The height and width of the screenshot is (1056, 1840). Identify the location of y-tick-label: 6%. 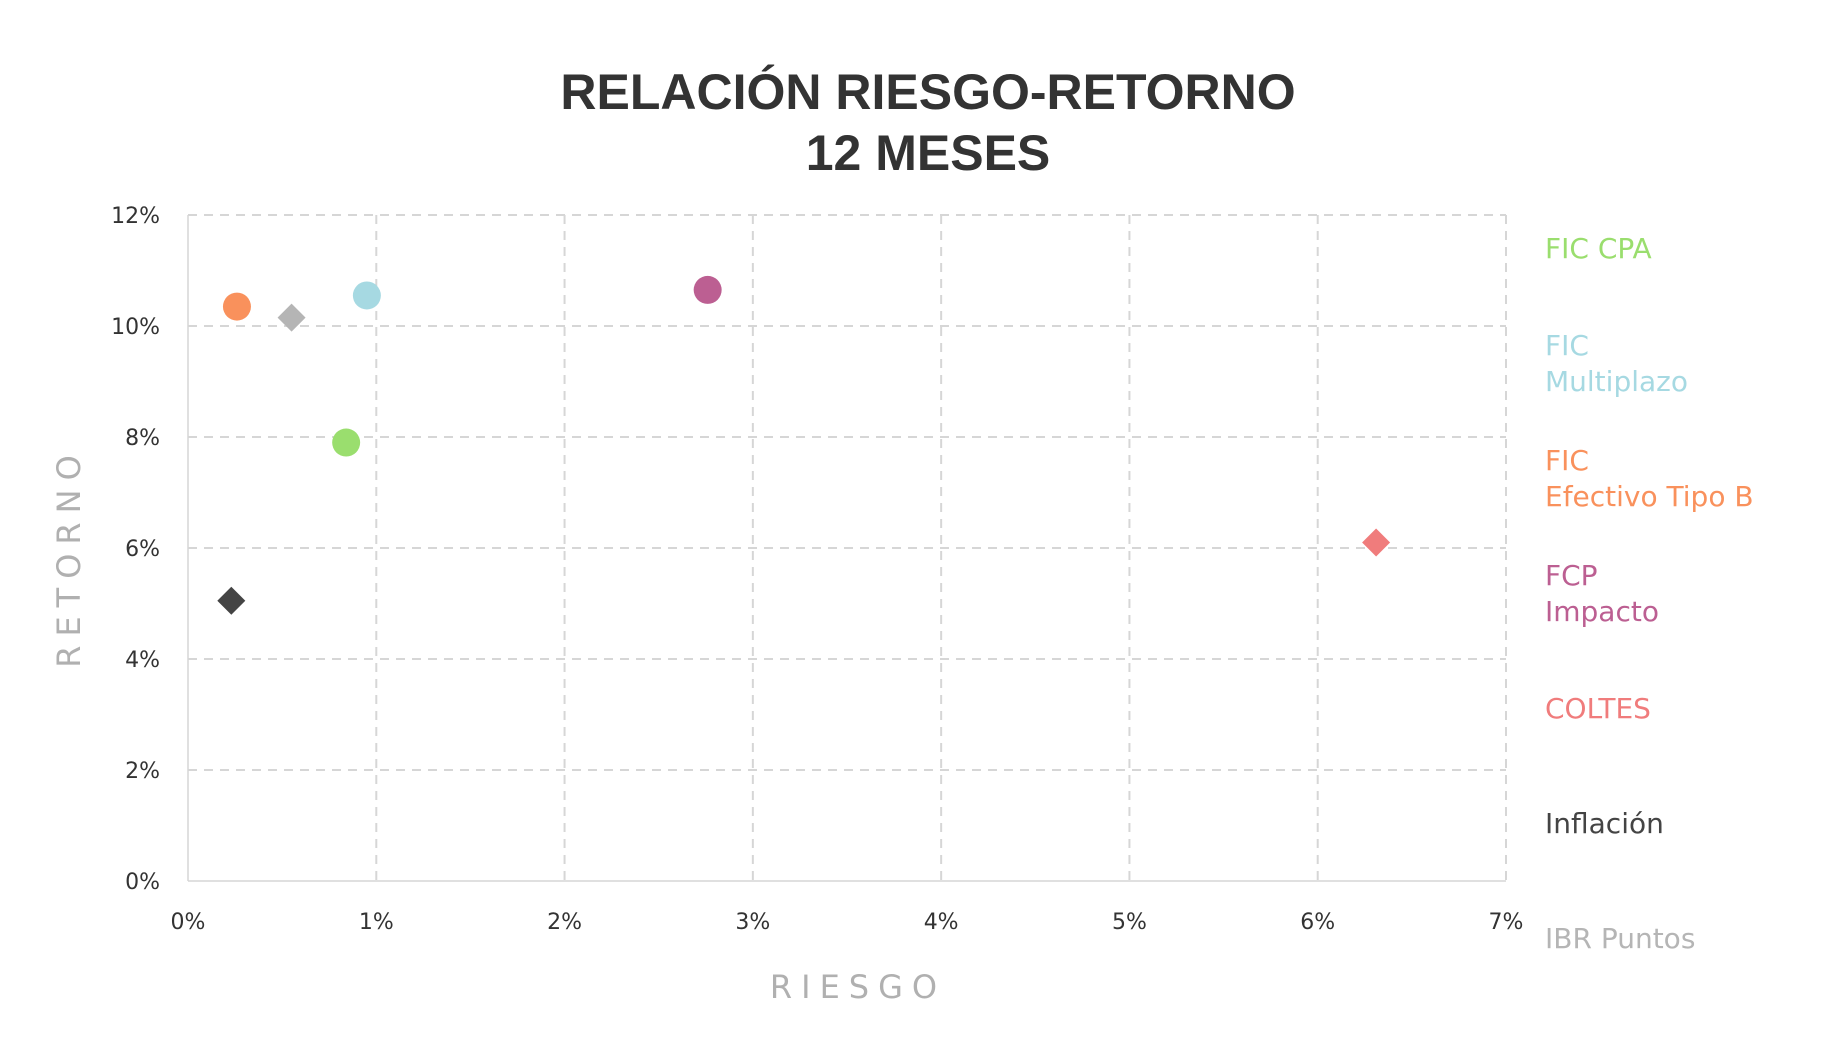
(142, 549).